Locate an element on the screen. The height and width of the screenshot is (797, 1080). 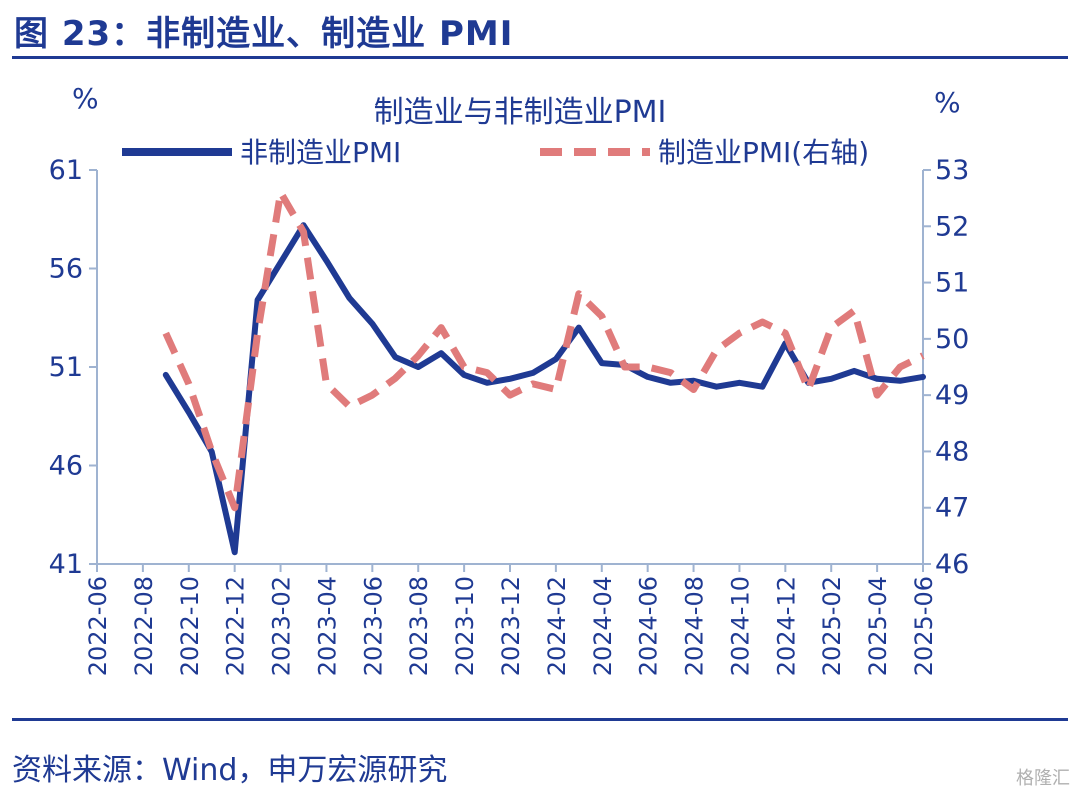
x-tick-label: 2022-10 is located at coordinates (190, 626).